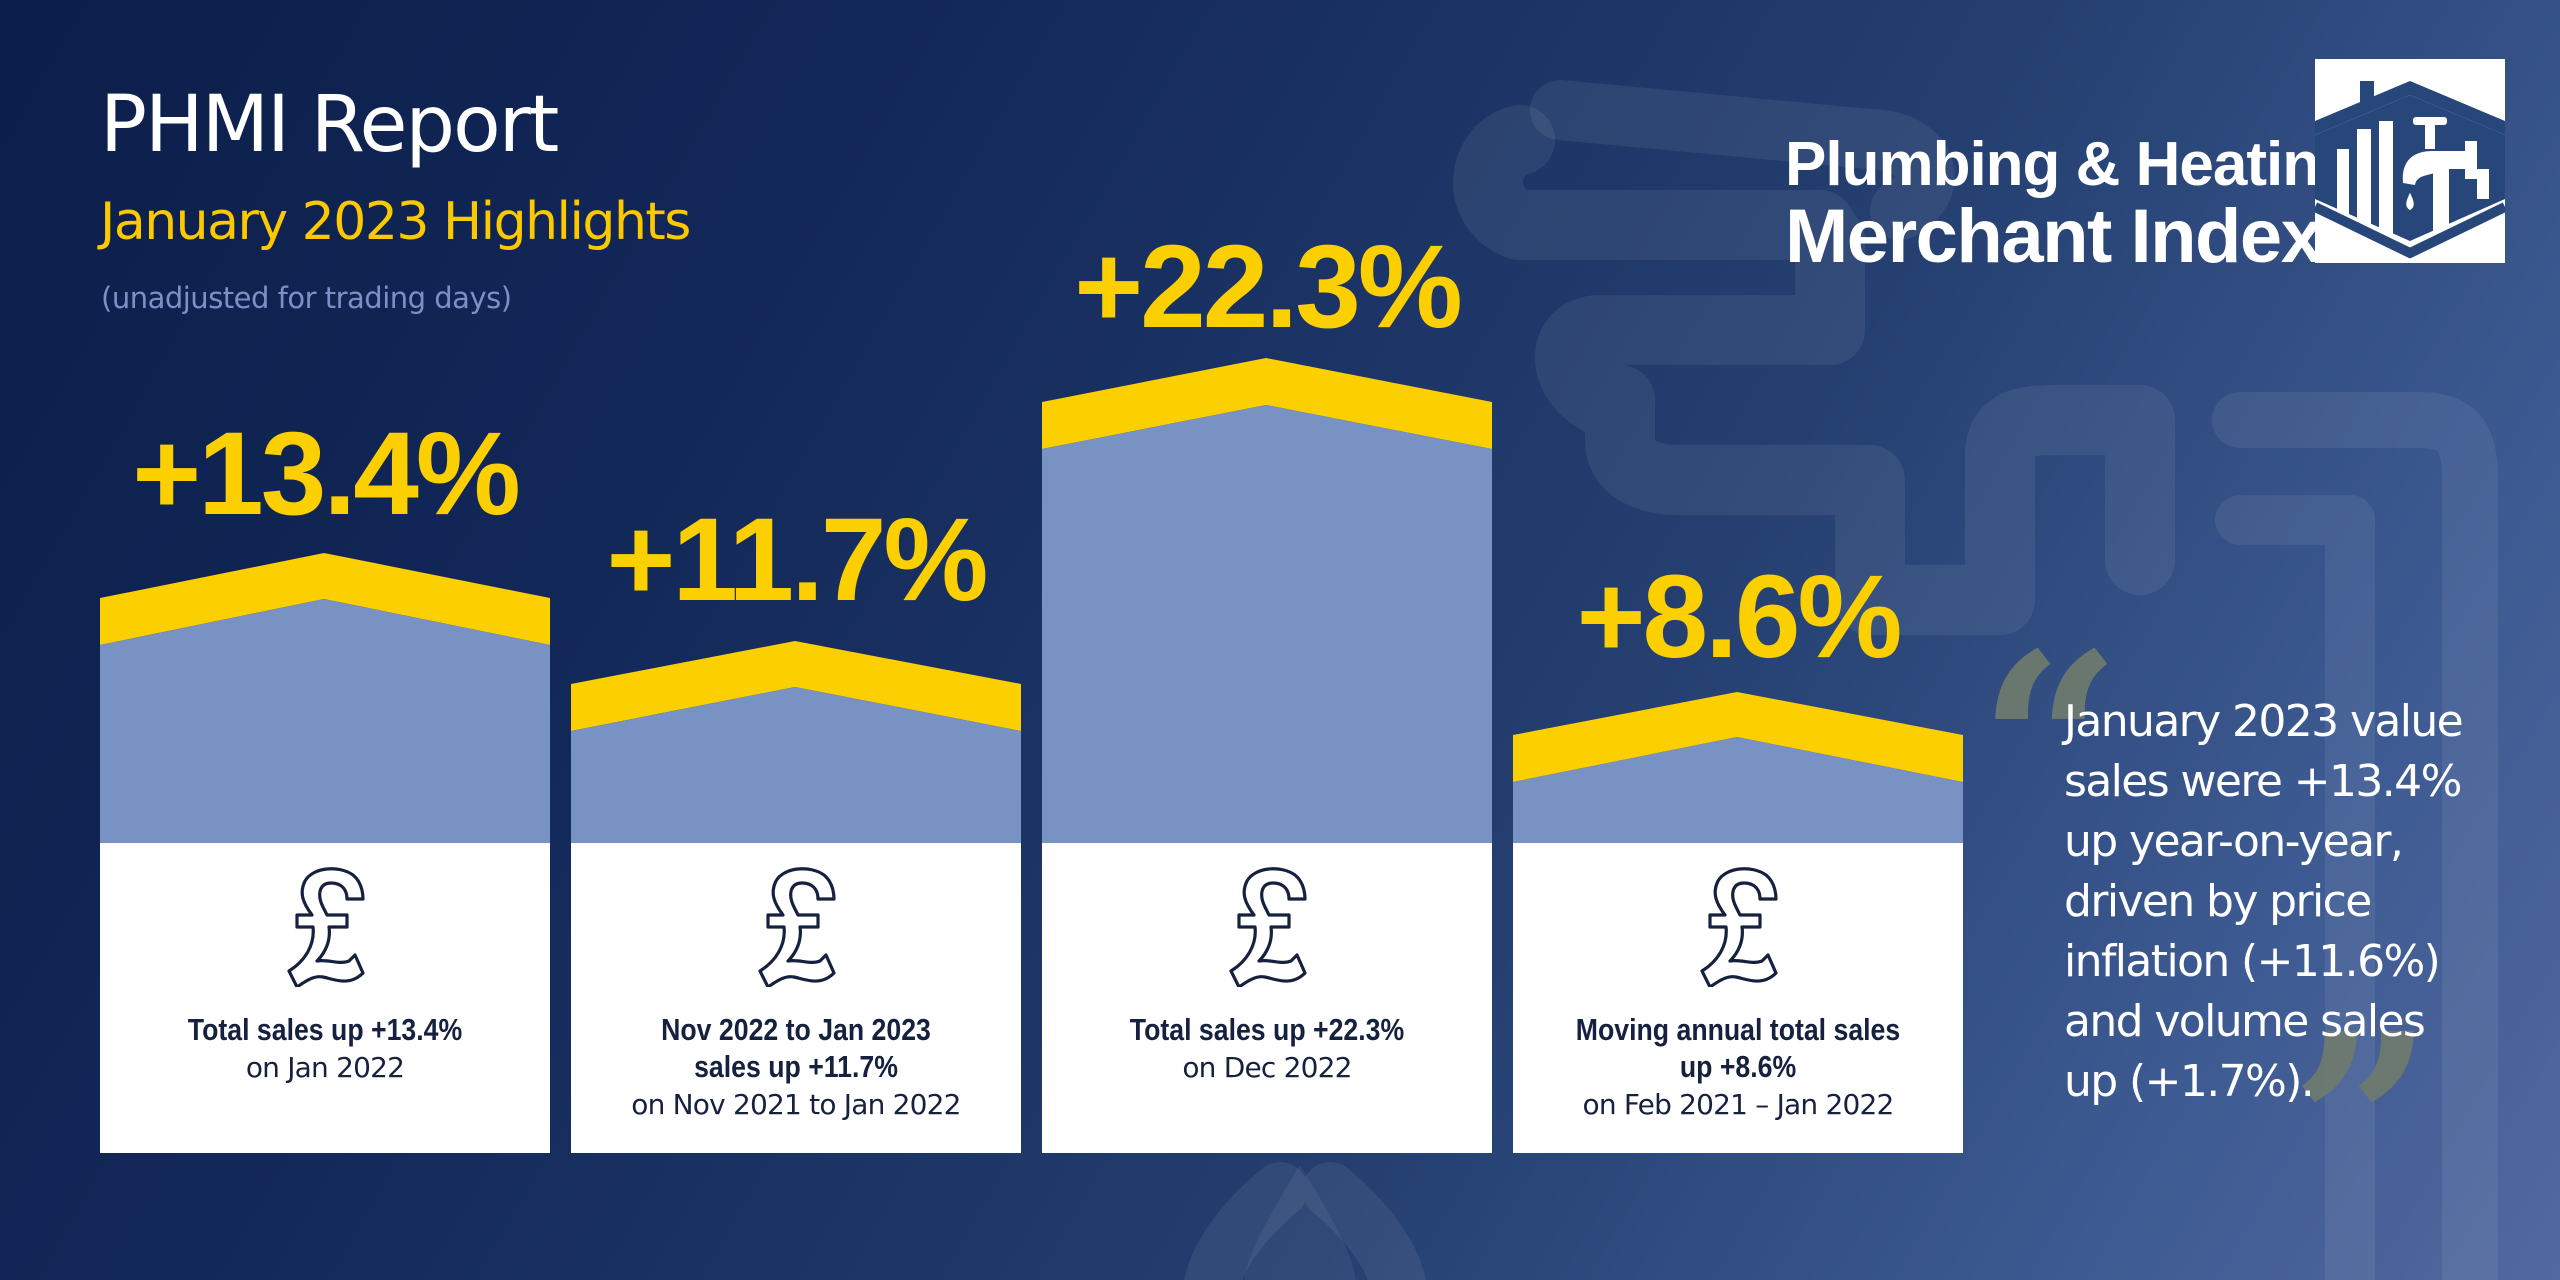  What do you see at coordinates (1738, 1066) in the screenshot?
I see `card-headline: up +8.6%` at bounding box center [1738, 1066].